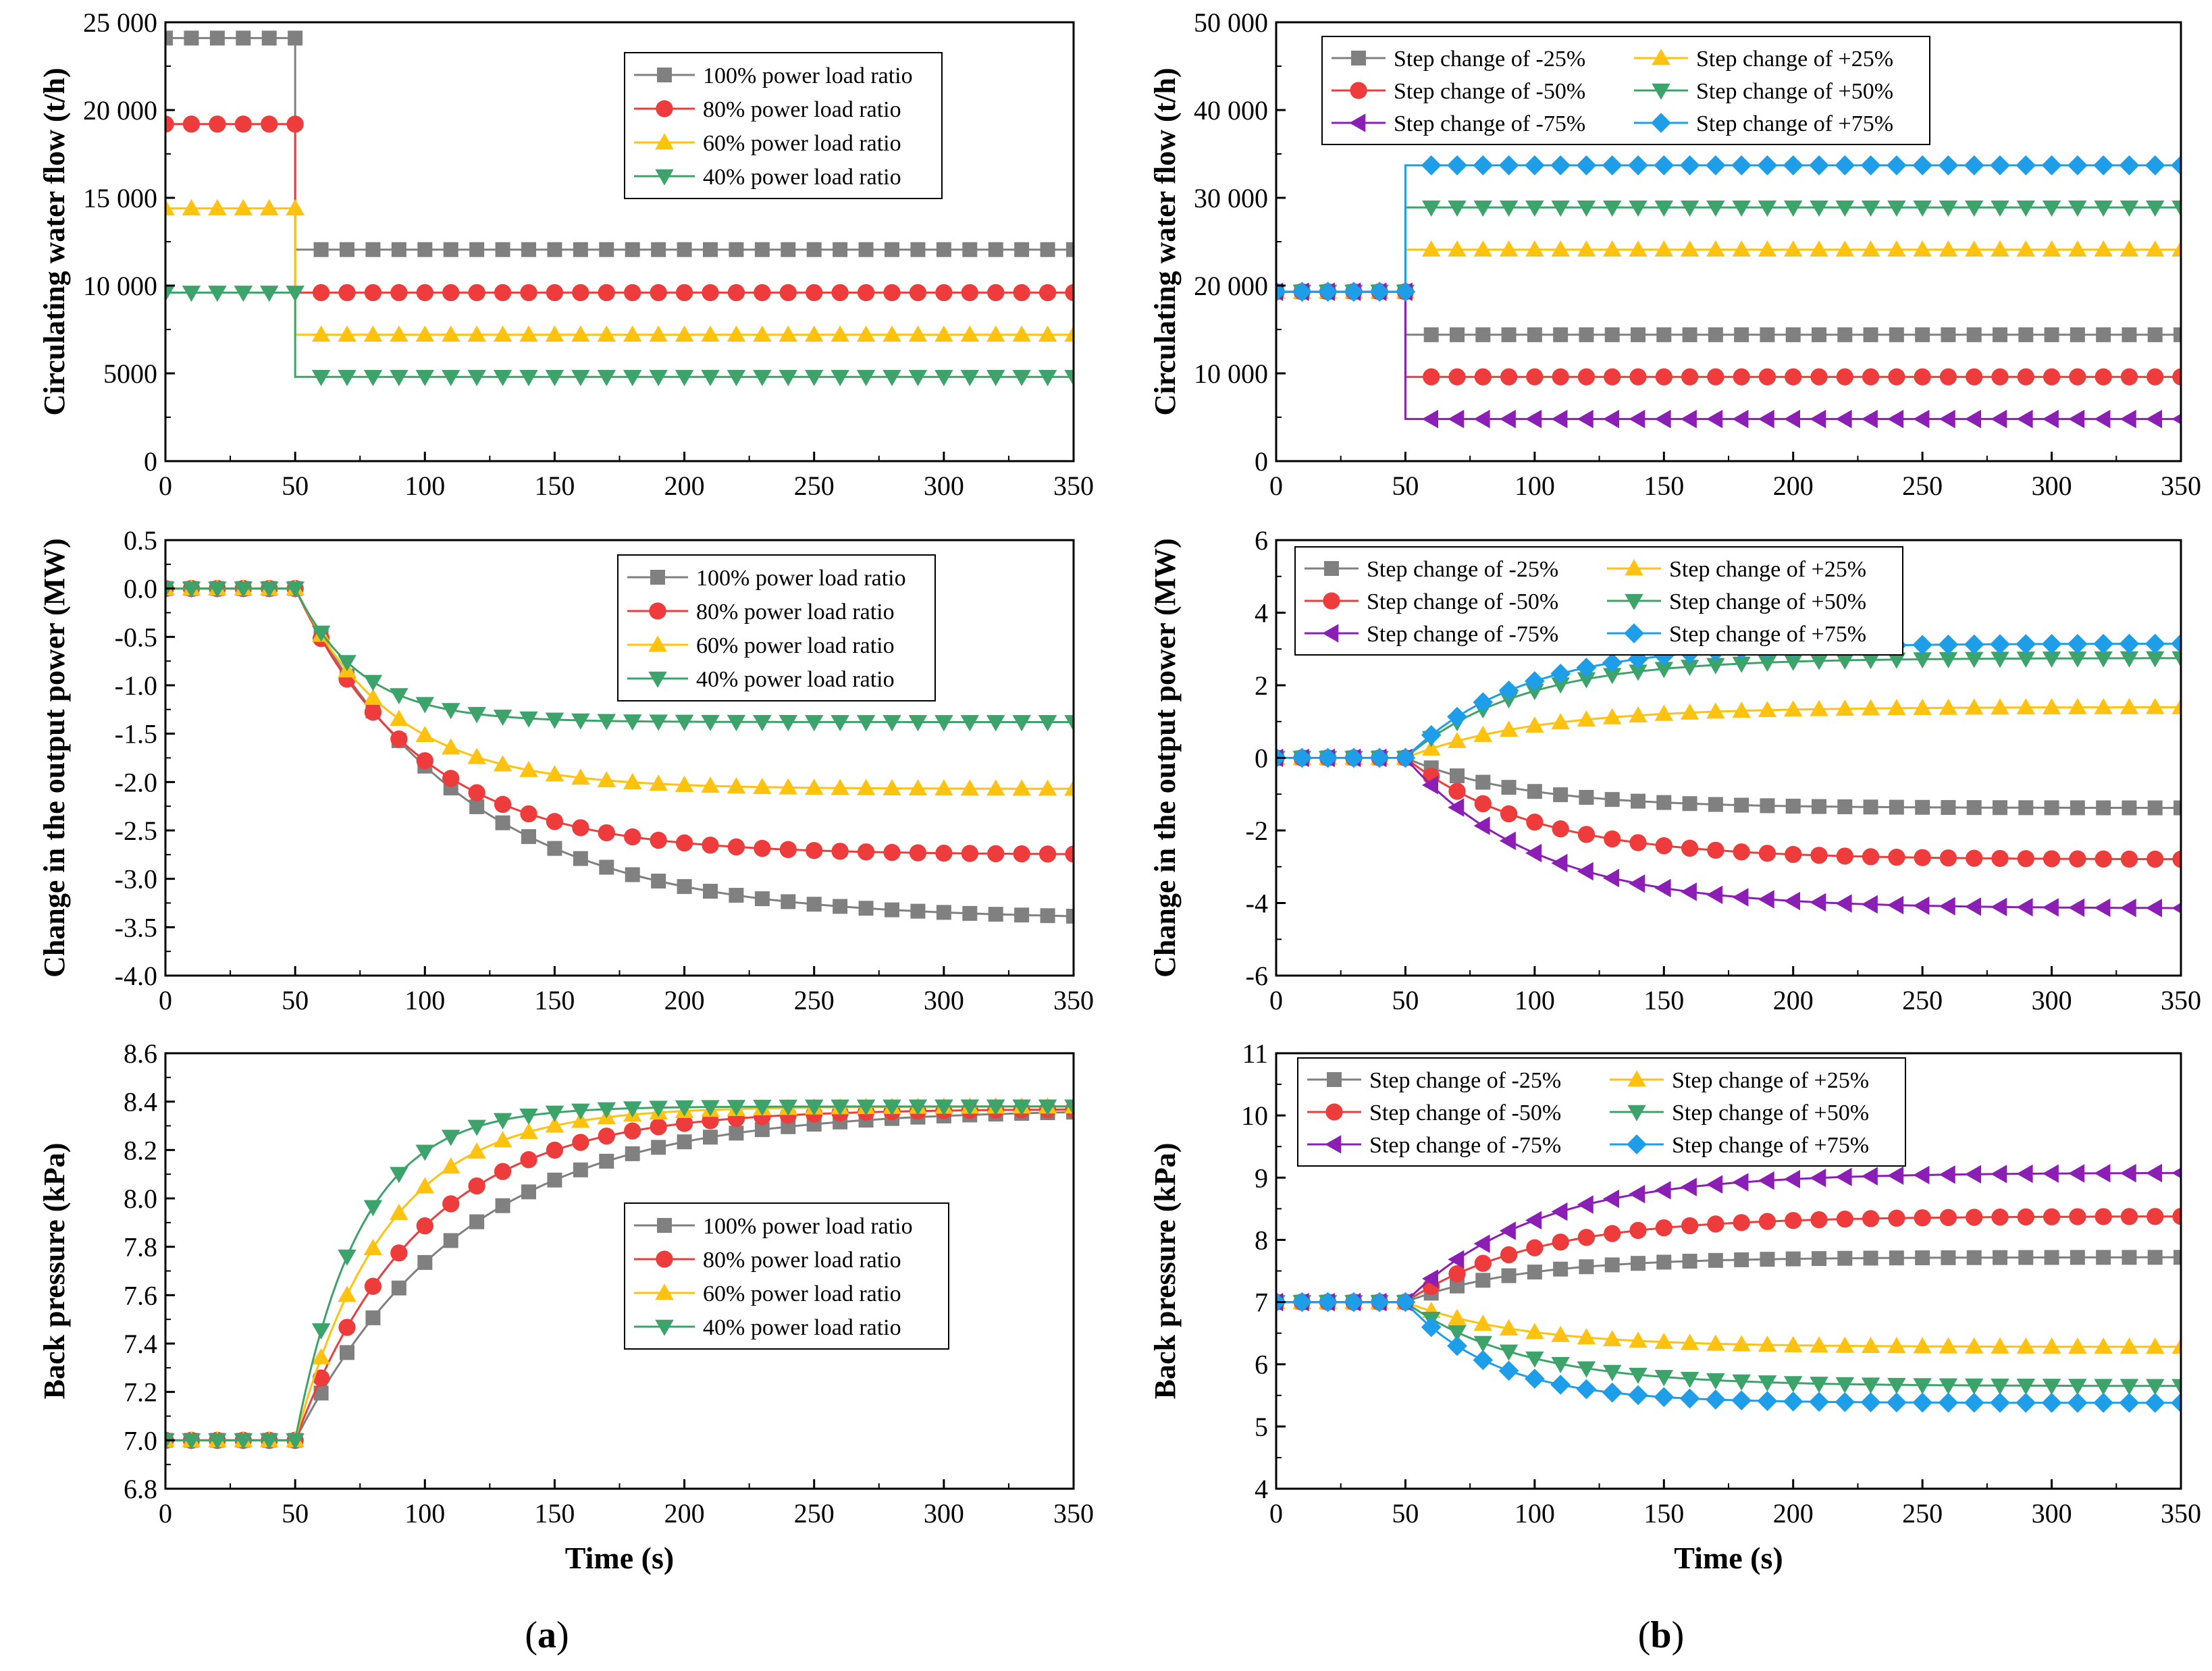  Describe the element at coordinates (1770, 1145) in the screenshot. I see `legend-label: Step change of +75%` at that location.